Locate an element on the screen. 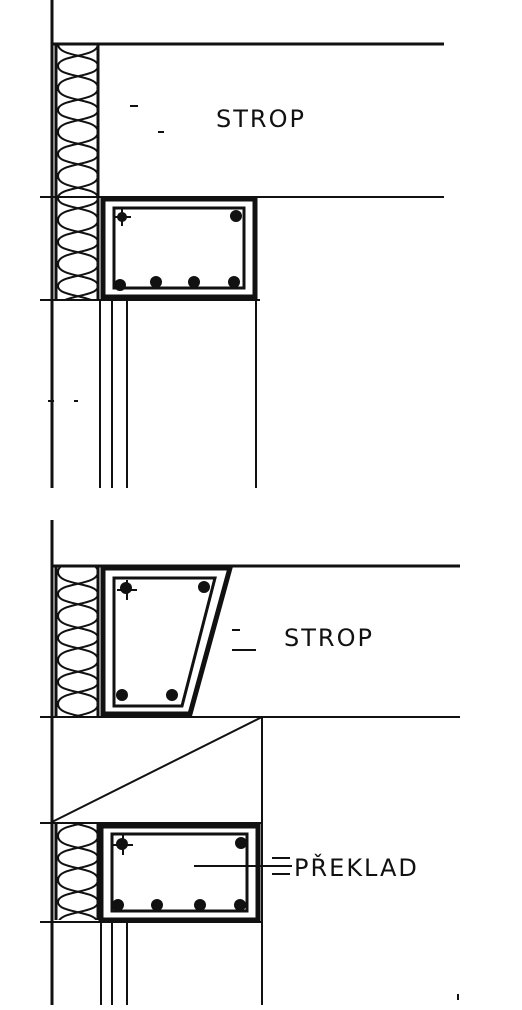 The image size is (522, 1010). bottom-insulation-lower is located at coordinates (77, 872).